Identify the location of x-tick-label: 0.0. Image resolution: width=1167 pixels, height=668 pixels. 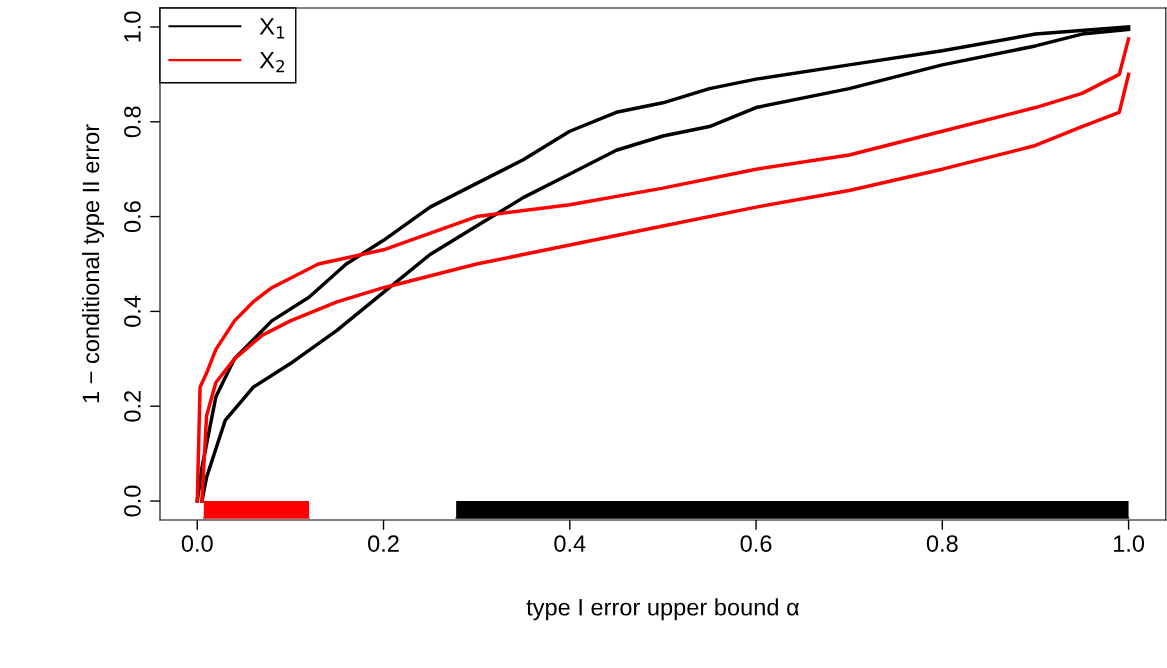
(197, 543).